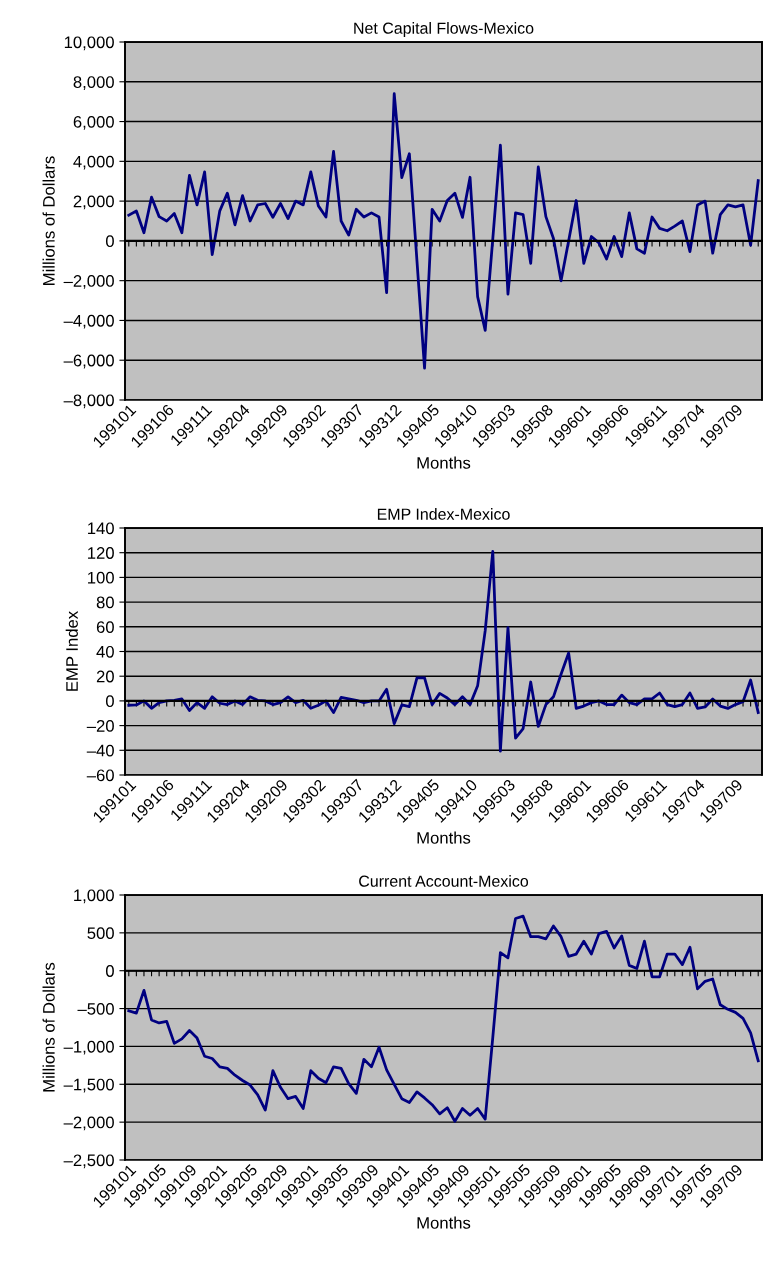 Image resolution: width=763 pixels, height=1277 pixels. I want to click on y-tick-label: –40, so click(100, 750).